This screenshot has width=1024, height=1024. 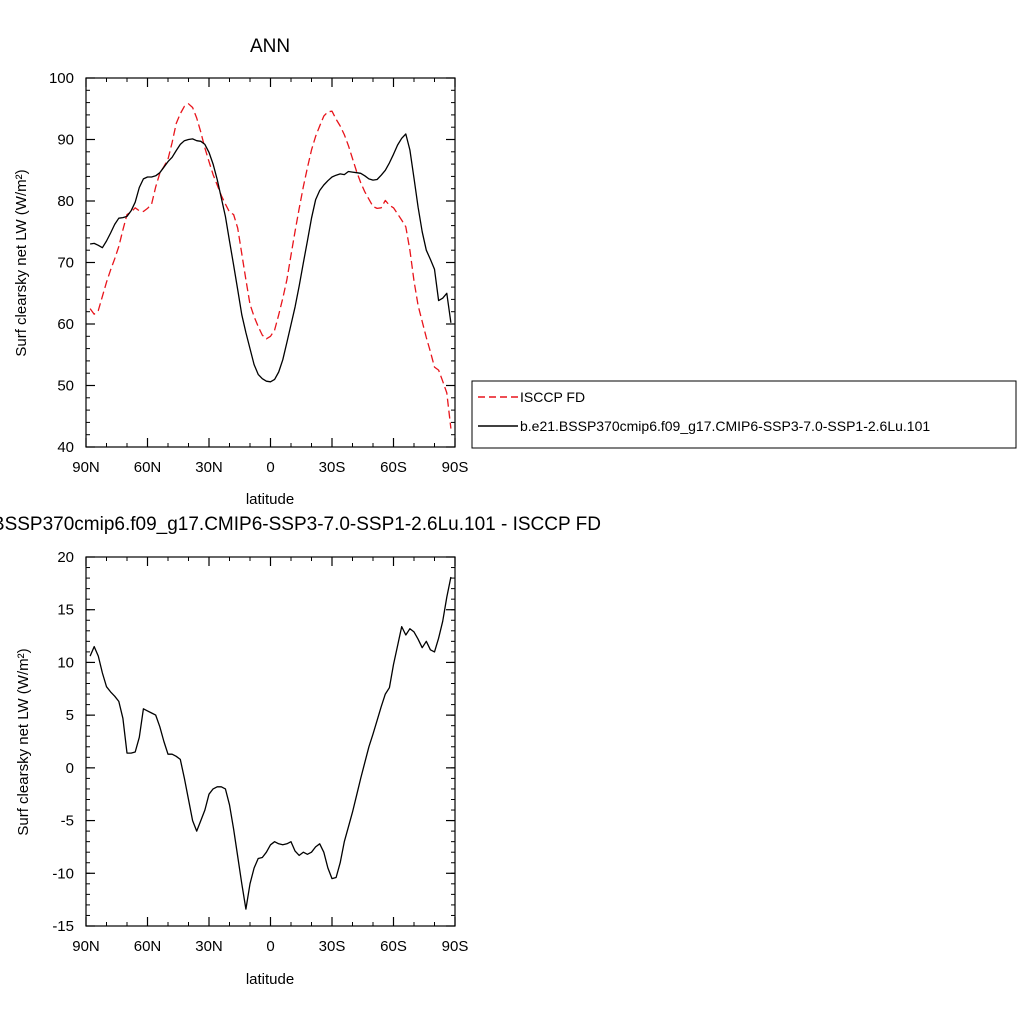 What do you see at coordinates (209, 946) in the screenshot?
I see `bottom-x-tick-label: 30N` at bounding box center [209, 946].